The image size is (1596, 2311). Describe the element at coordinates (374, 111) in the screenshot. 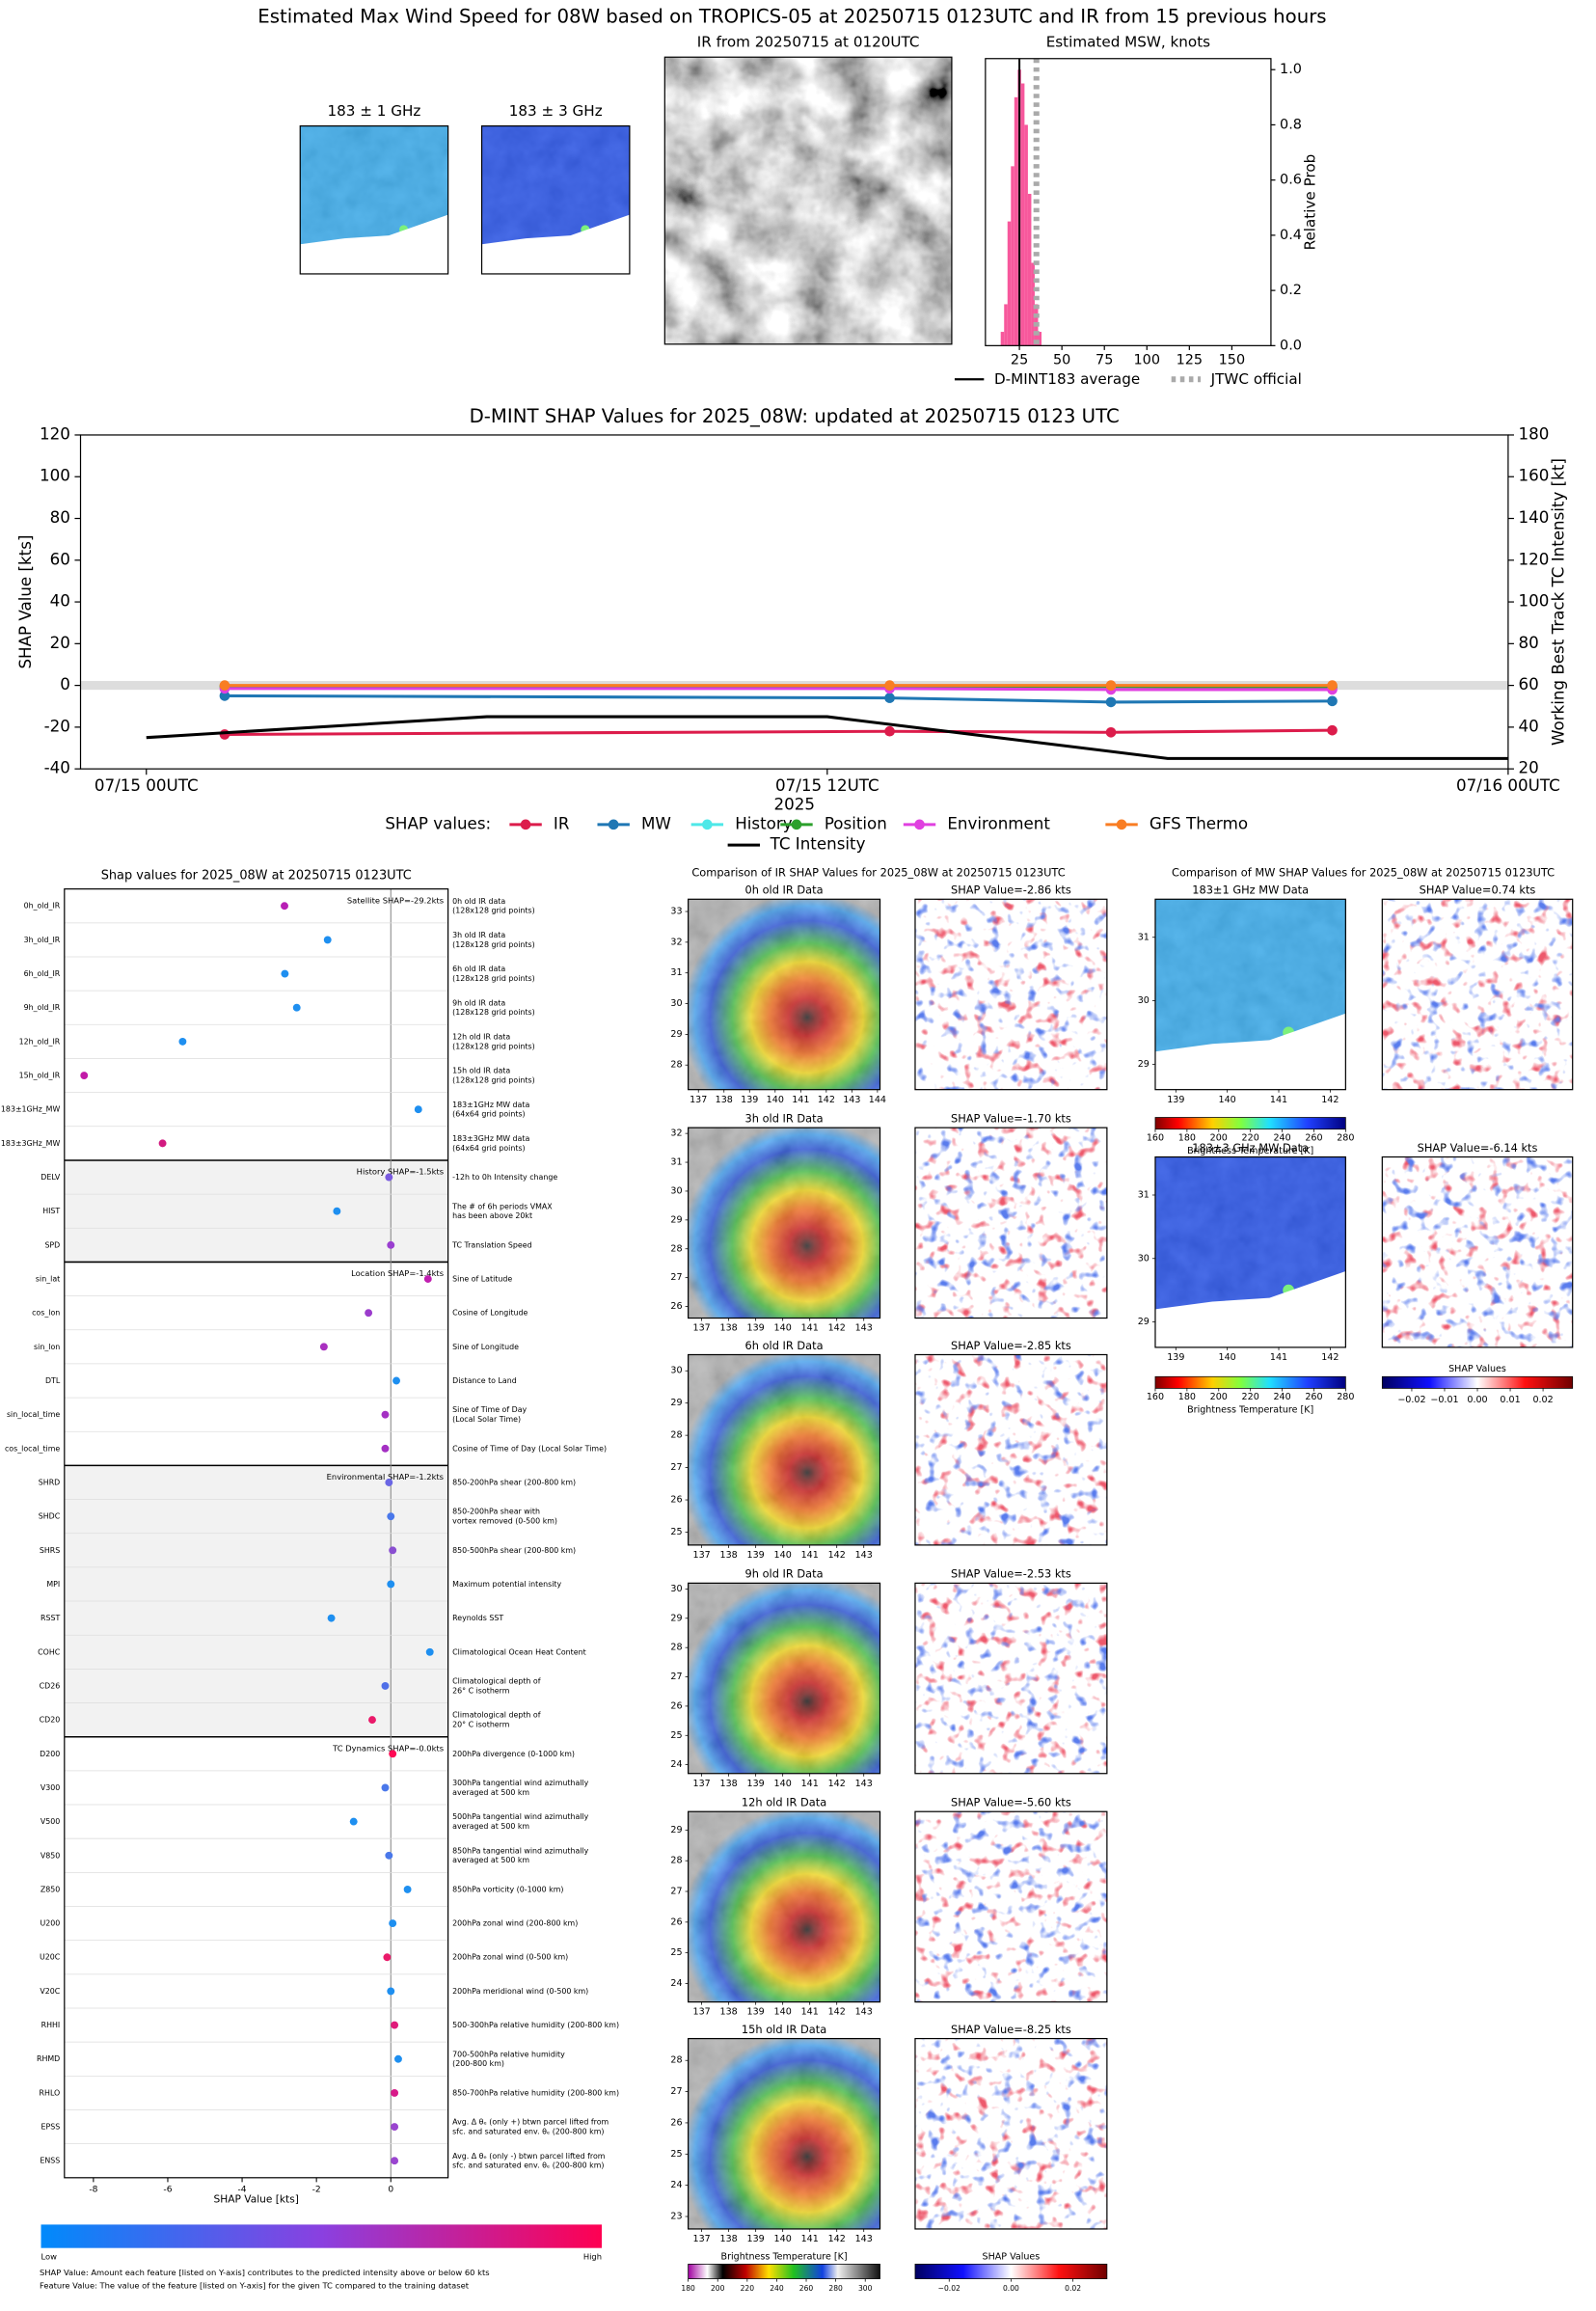

I see `panel-title: 183 ± 1 GHz` at that location.